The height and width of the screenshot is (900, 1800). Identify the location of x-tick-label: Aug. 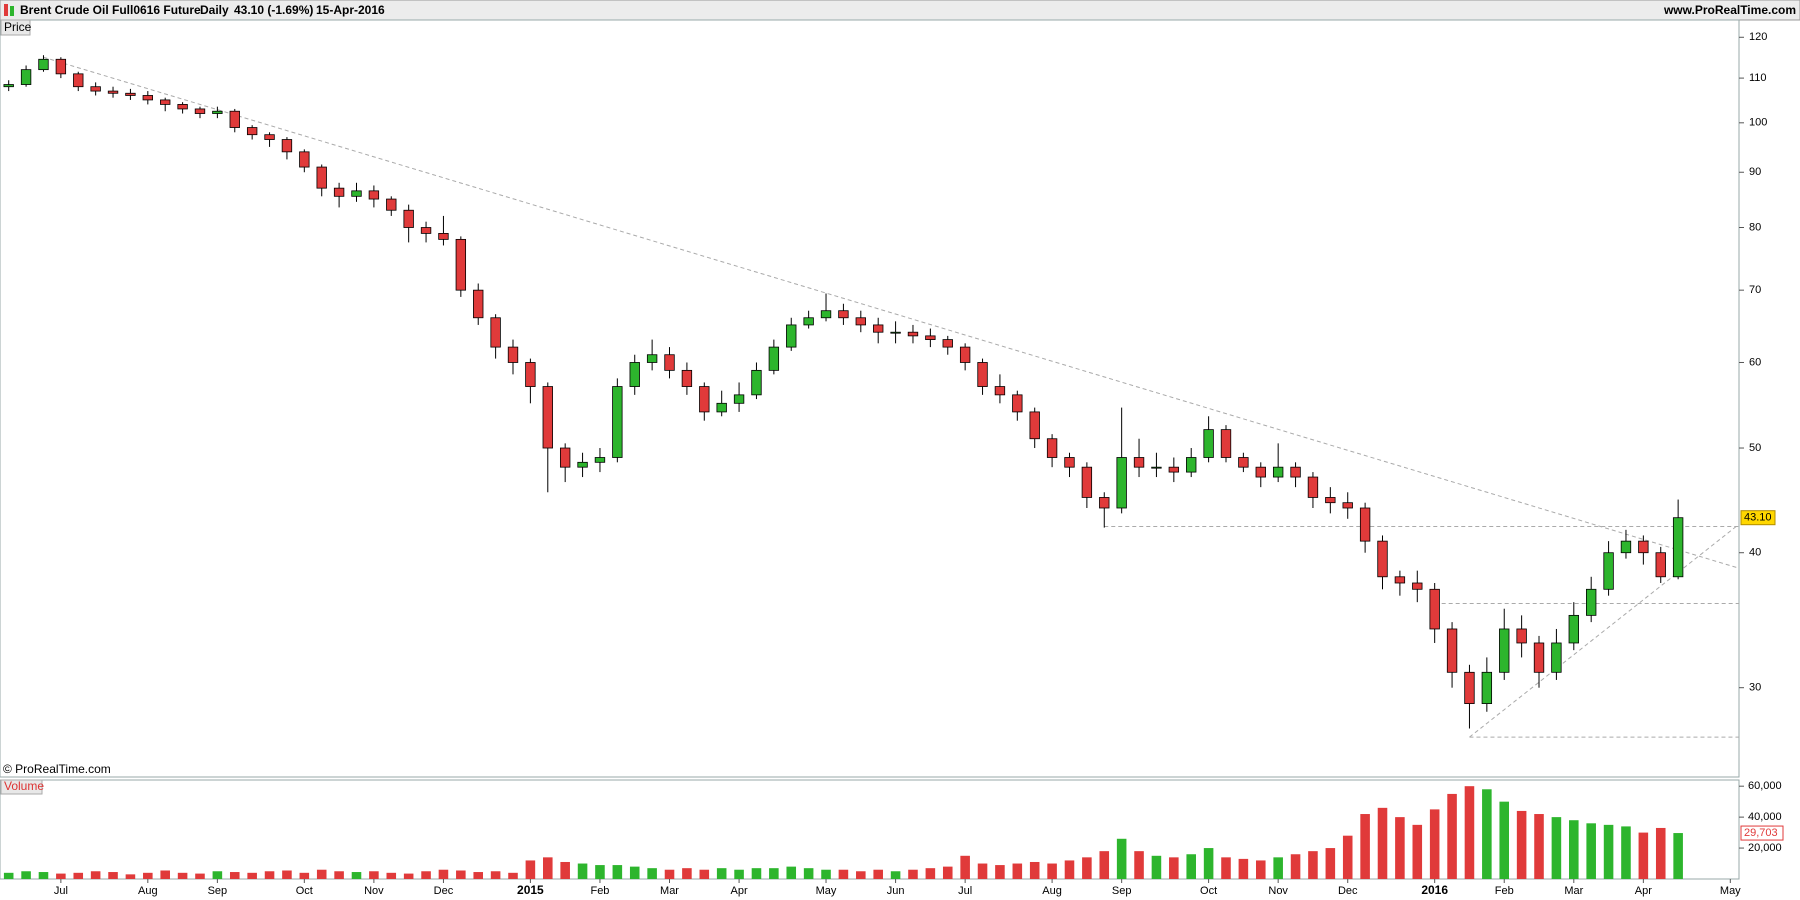
(1052, 891).